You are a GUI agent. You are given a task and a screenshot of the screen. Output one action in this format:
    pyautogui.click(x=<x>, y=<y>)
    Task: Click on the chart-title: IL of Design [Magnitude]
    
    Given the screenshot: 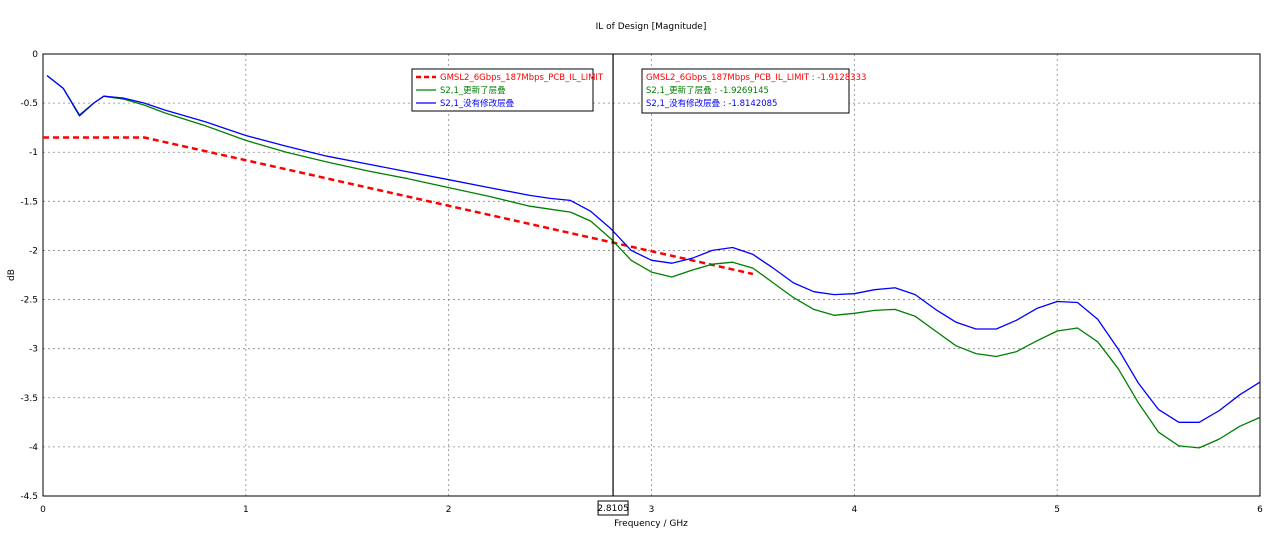 What is the action you would take?
    pyautogui.click(x=651, y=27)
    